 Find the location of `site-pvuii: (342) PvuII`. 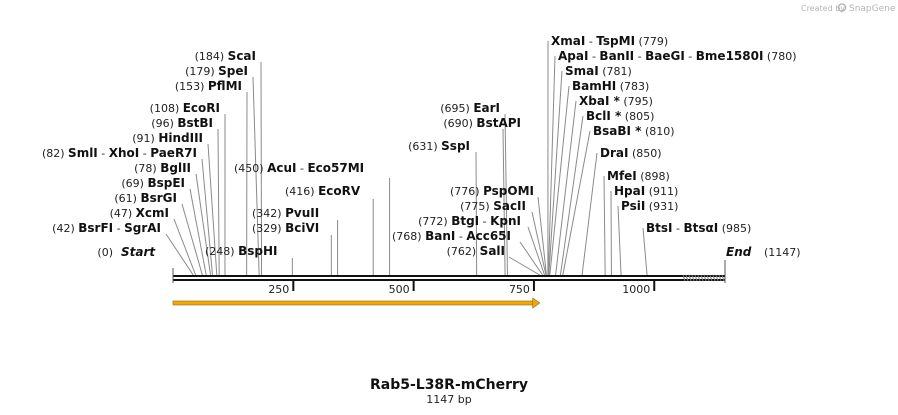

site-pvuii: (342) PvuII is located at coordinates (285, 213).